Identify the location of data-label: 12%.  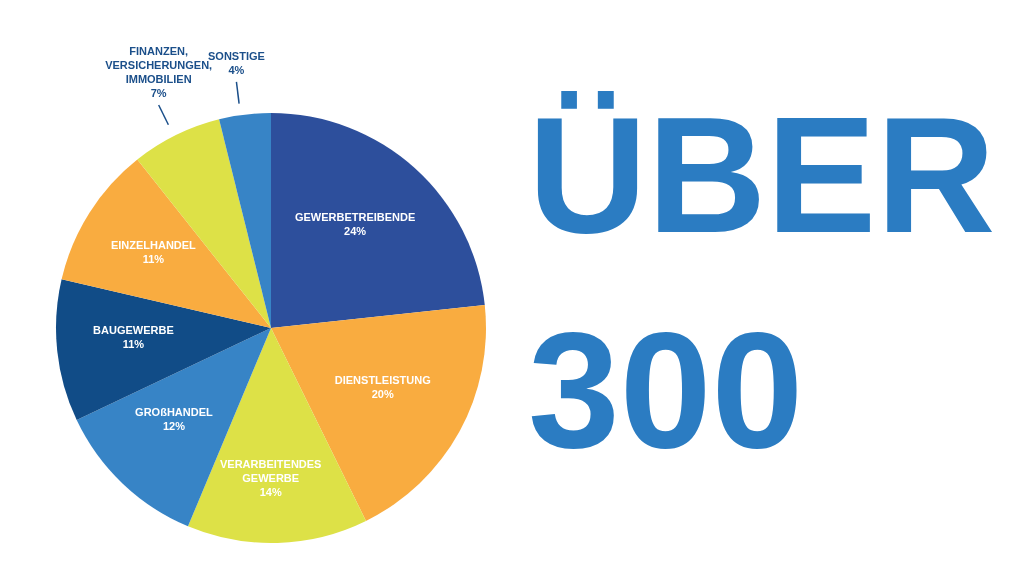
(174, 426).